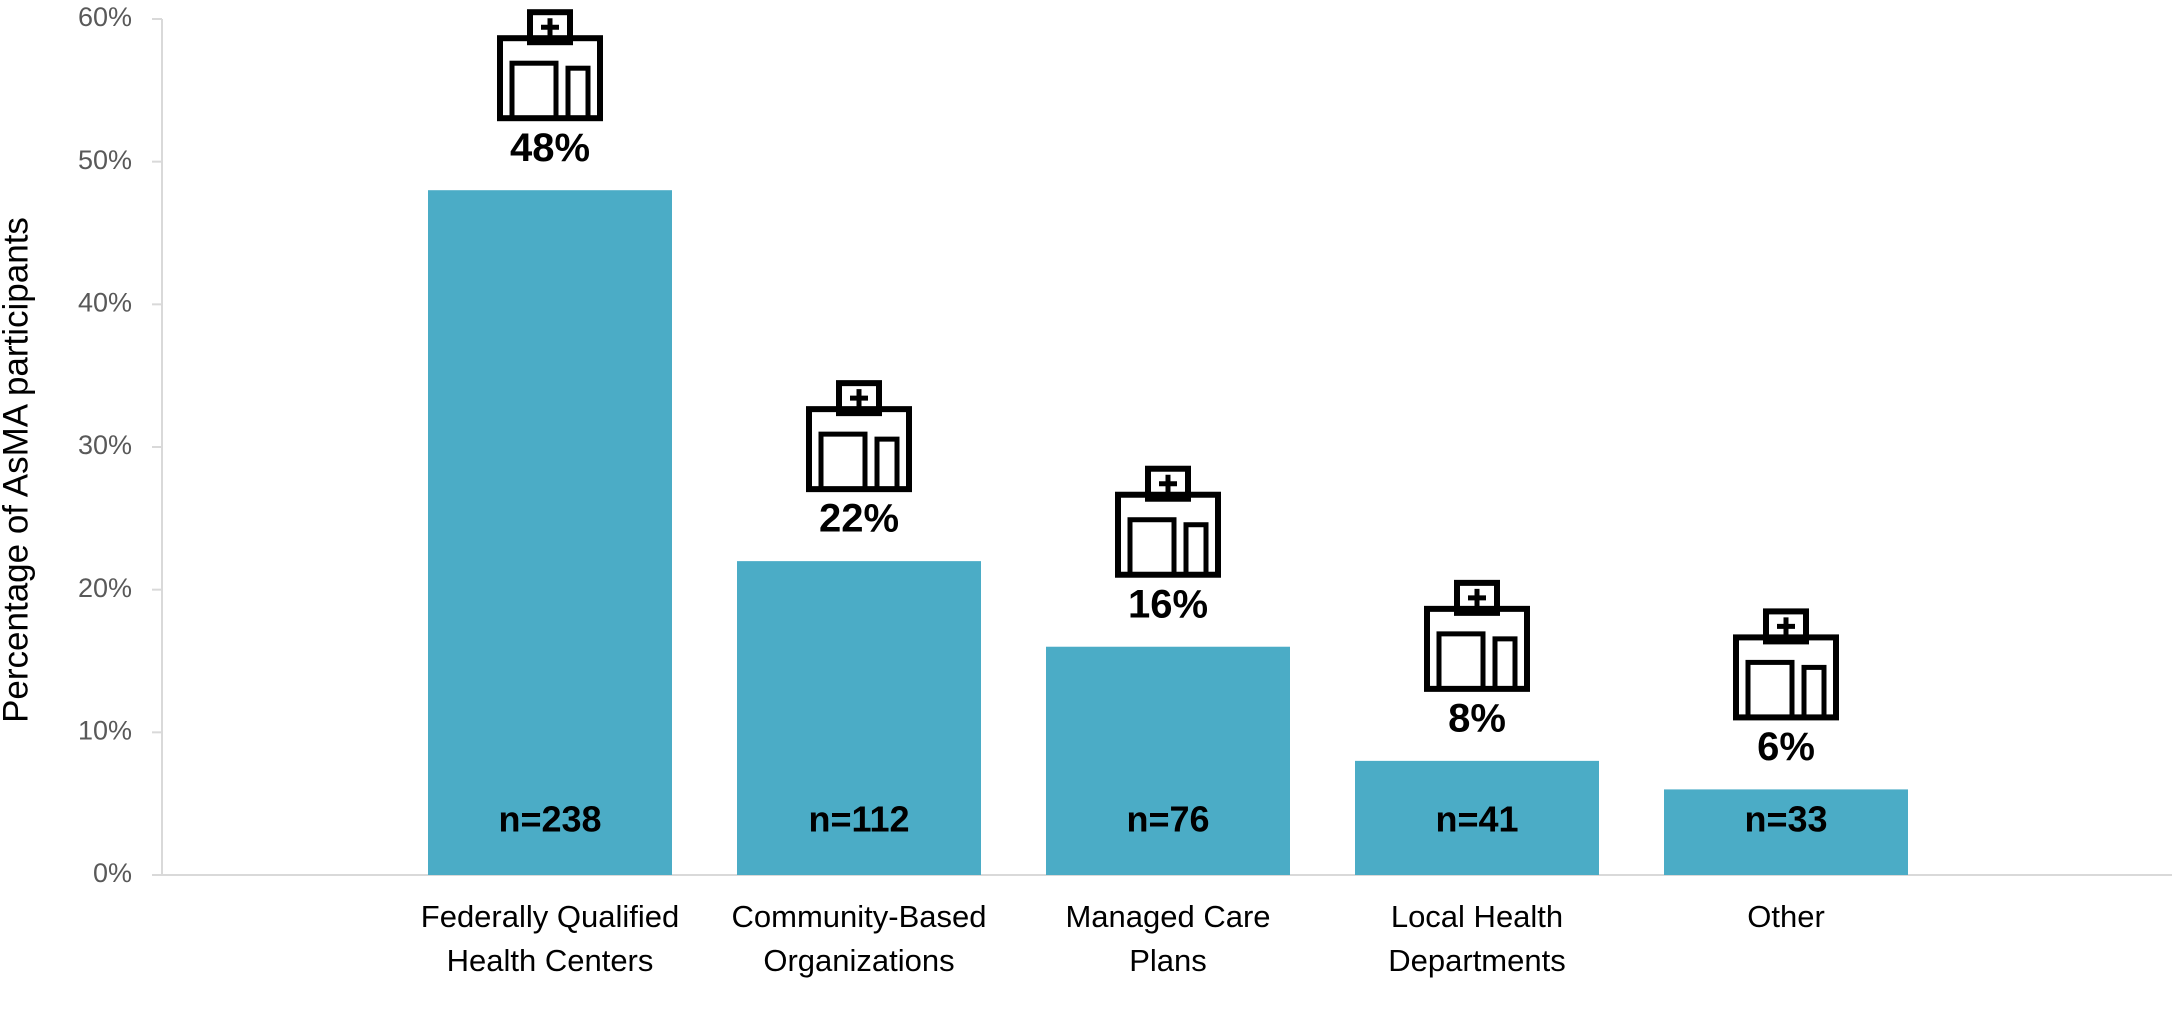  What do you see at coordinates (1168, 938) in the screenshot?
I see `x-tick-label: Managed Care Plans` at bounding box center [1168, 938].